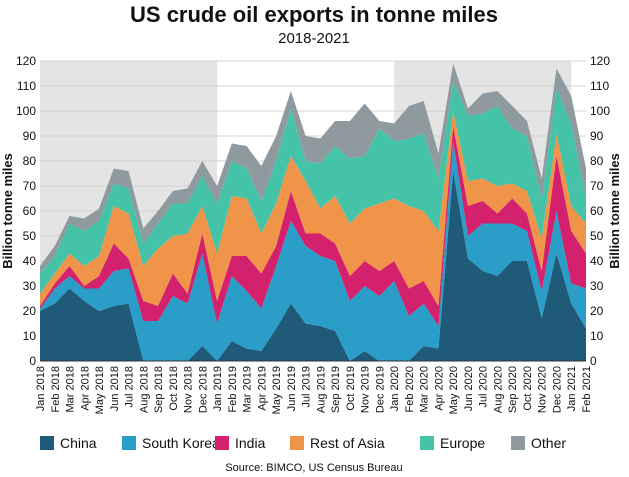  I want to click on y2-tick-label: 90, so click(597, 136).